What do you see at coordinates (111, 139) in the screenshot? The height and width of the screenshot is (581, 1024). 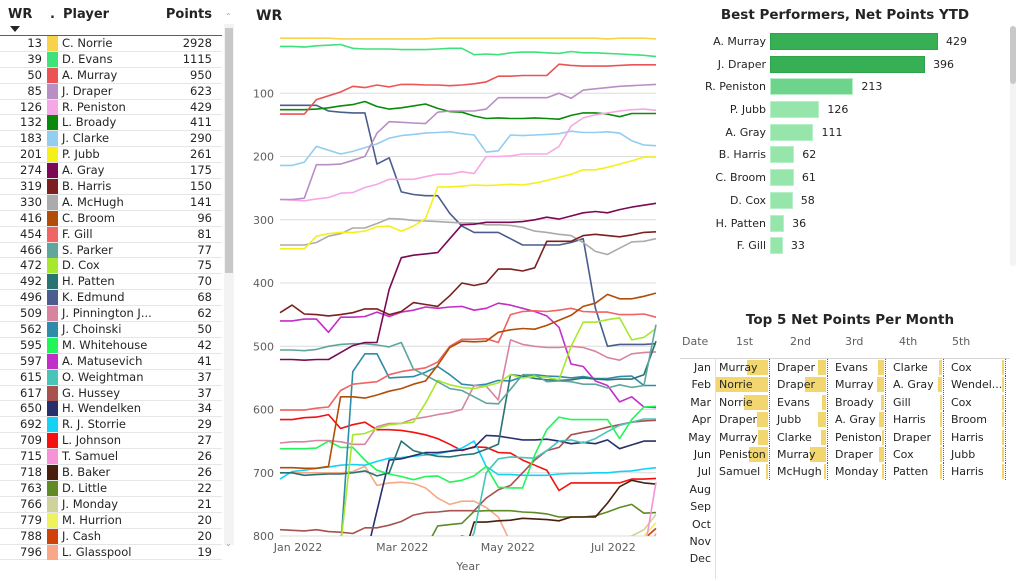 I see `table-row: 183 J. Clarke 290` at bounding box center [111, 139].